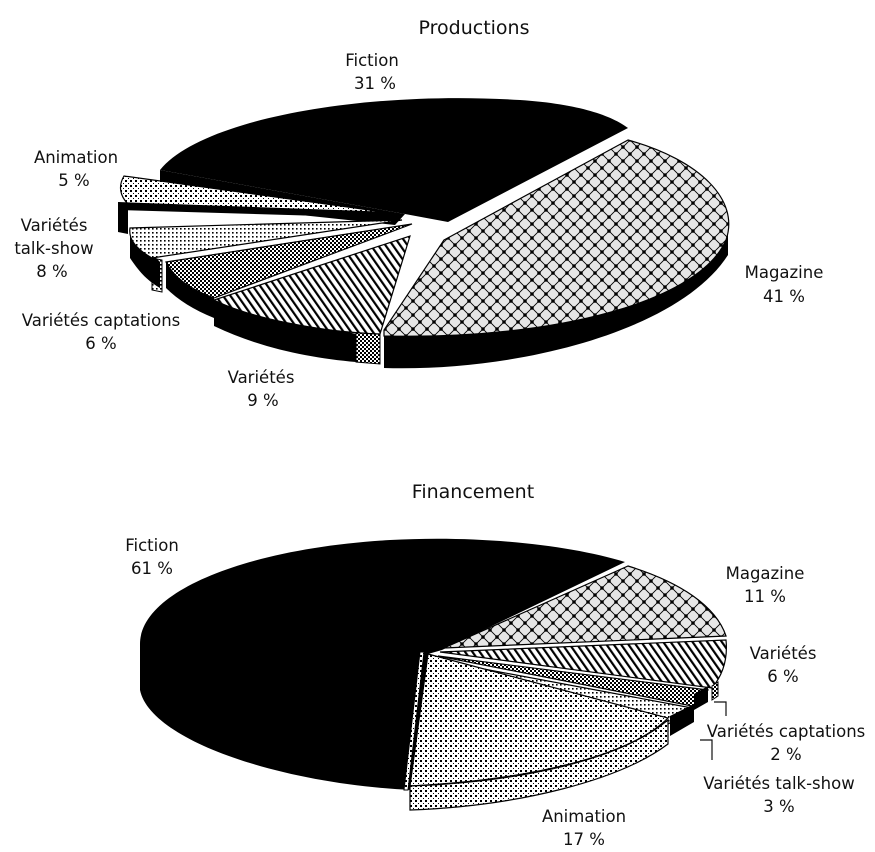 The width and height of the screenshot is (875, 852). Describe the element at coordinates (585, 607) in the screenshot. I see `slice-magazine-financement` at that location.